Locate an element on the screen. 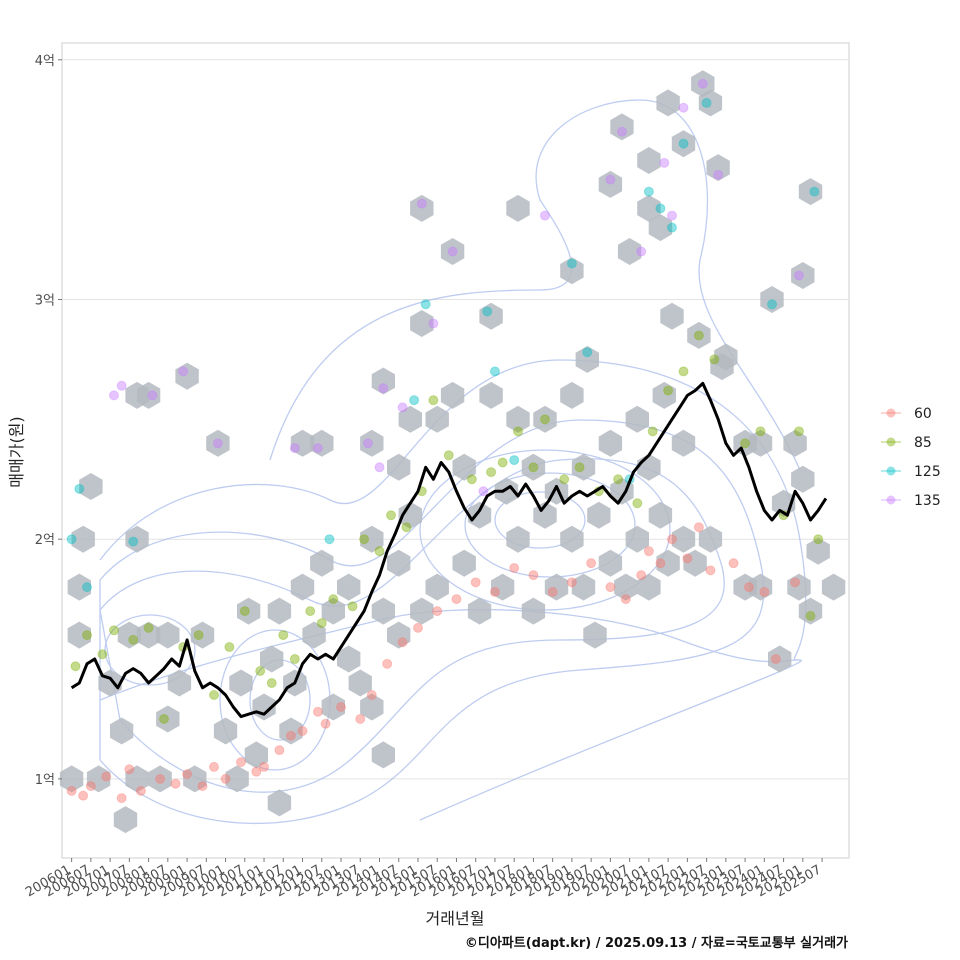  y-tick-label: 3억 is located at coordinates (45, 300).